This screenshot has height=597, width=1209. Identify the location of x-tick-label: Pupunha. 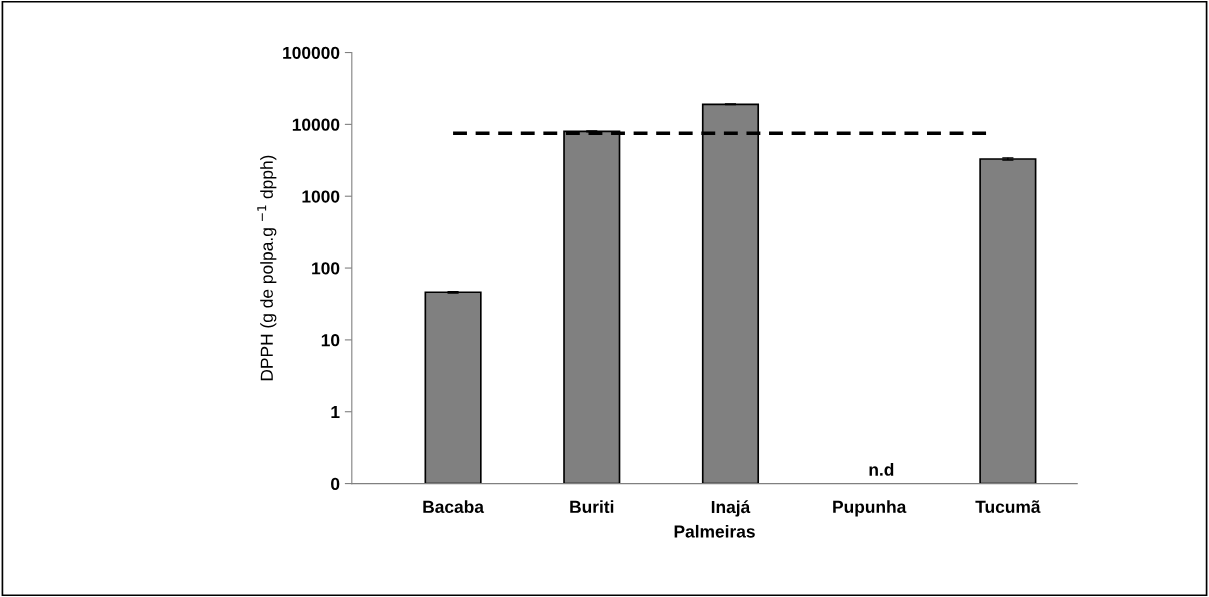
(870, 508).